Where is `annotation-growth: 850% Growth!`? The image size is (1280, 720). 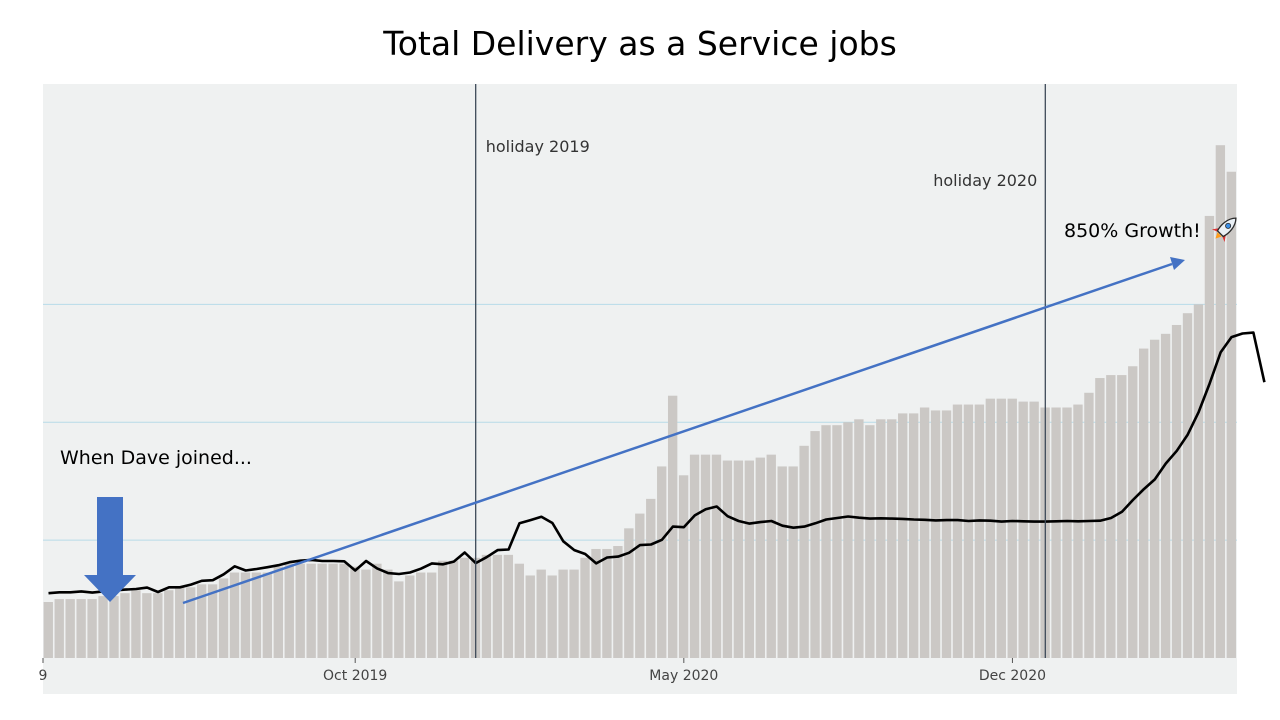
annotation-growth: 850% Growth! is located at coordinates (1132, 231).